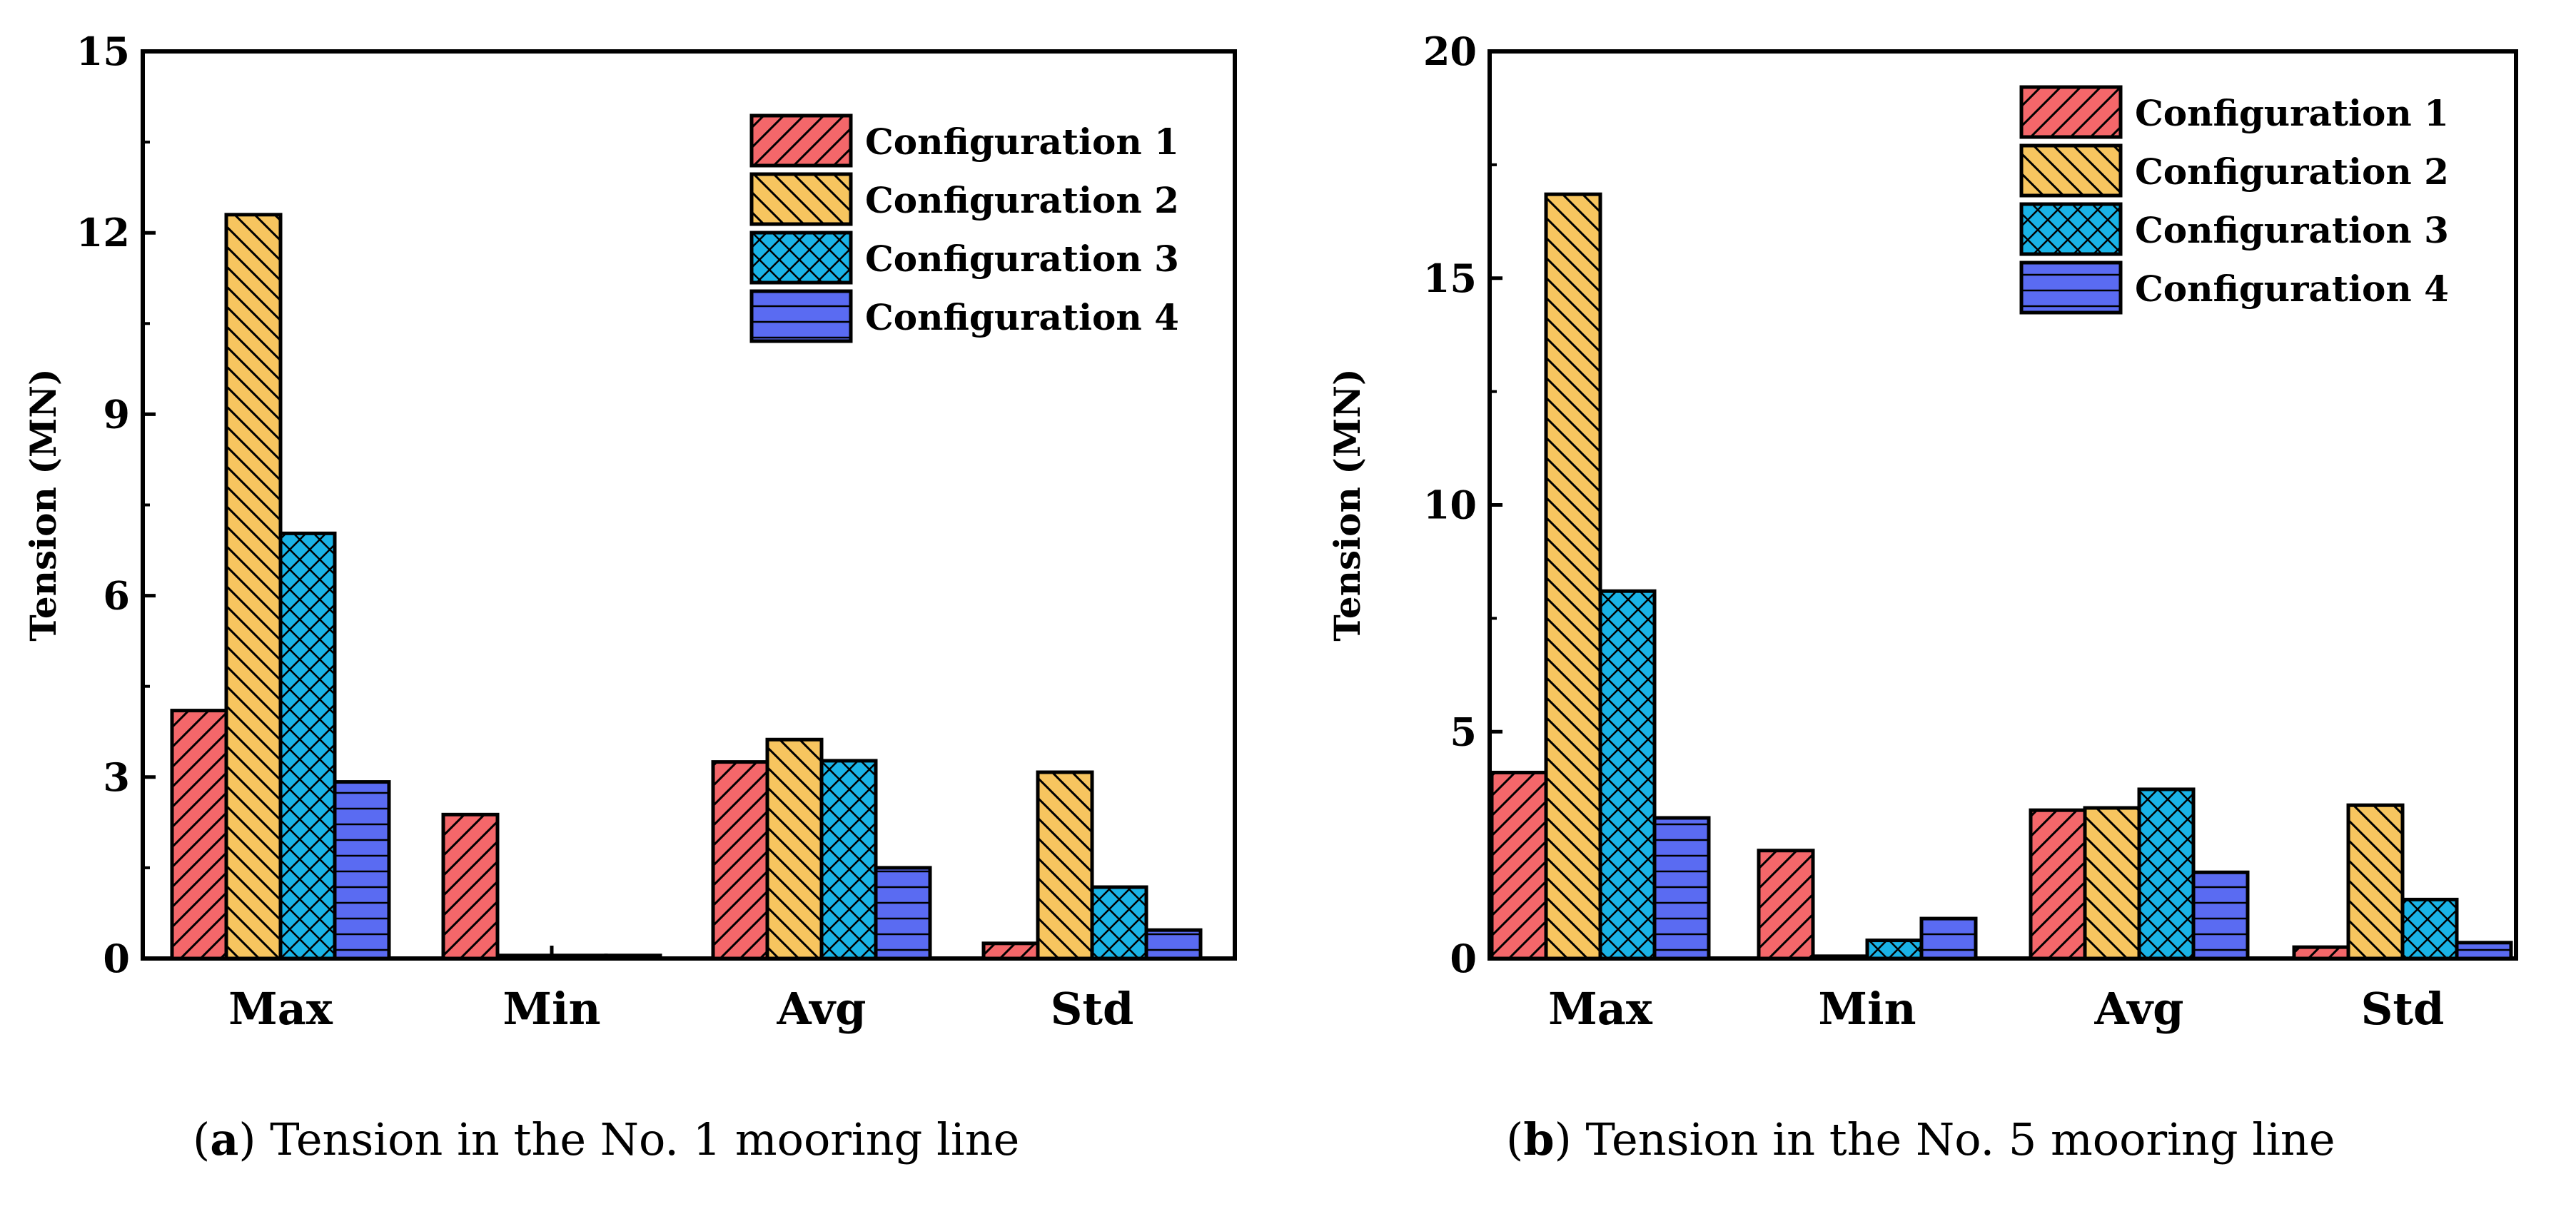  I want to click on y-tick-label: 9, so click(116, 414).